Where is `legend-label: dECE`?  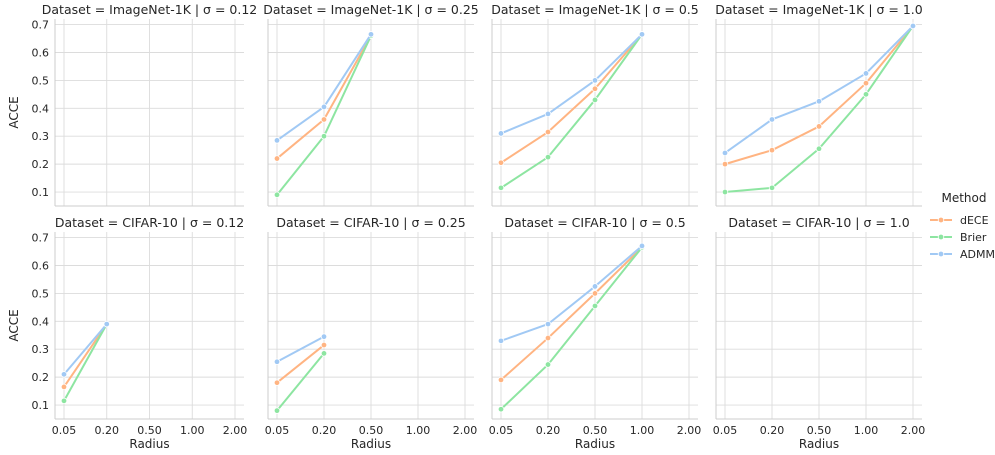
legend-label: dECE is located at coordinates (974, 220).